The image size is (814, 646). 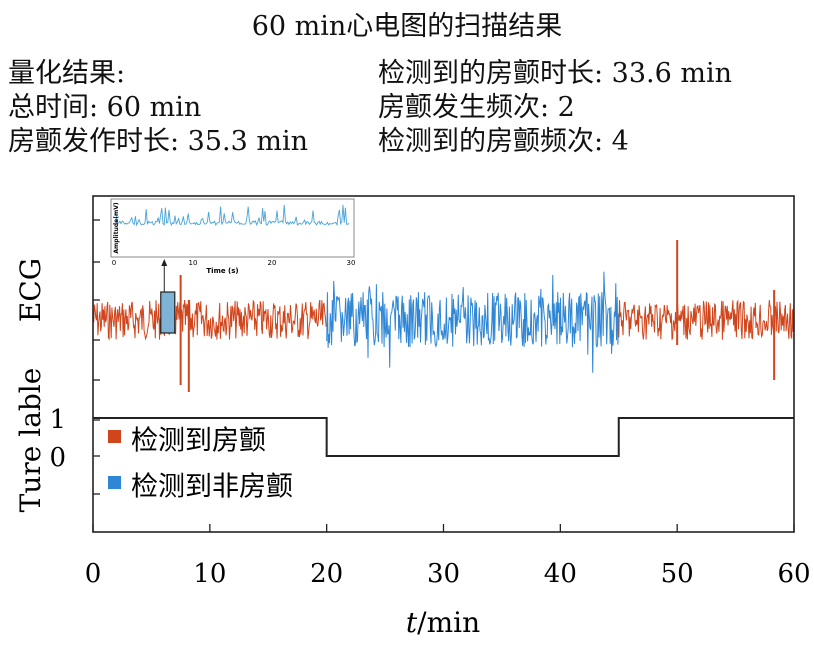 What do you see at coordinates (407, 26) in the screenshot?
I see `page-title: 60 min心电图的扫描结果` at bounding box center [407, 26].